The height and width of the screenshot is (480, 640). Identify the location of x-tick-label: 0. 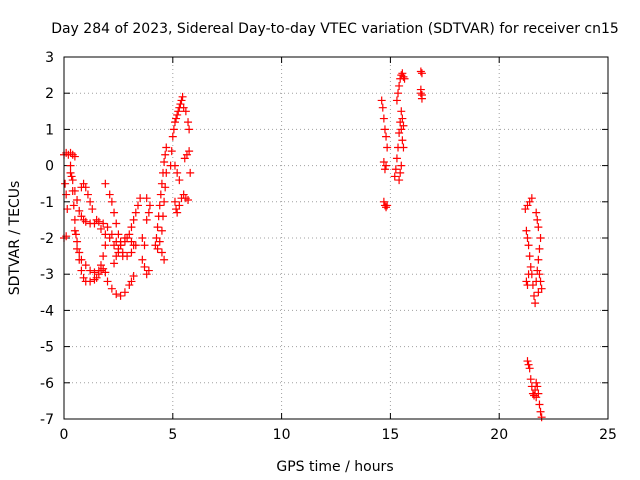
(64, 435).